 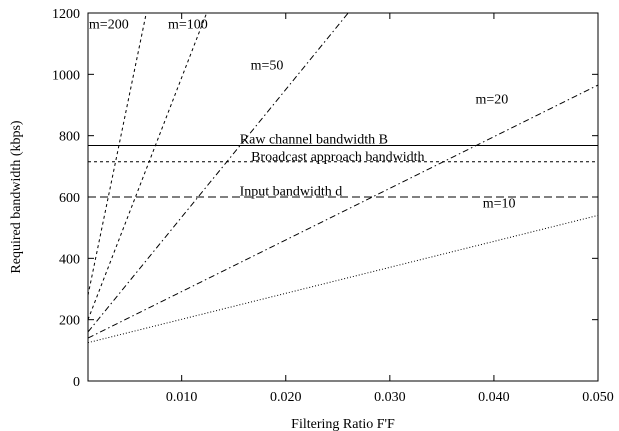 What do you see at coordinates (66, 75) in the screenshot?
I see `y-tick-label: 1000` at bounding box center [66, 75].